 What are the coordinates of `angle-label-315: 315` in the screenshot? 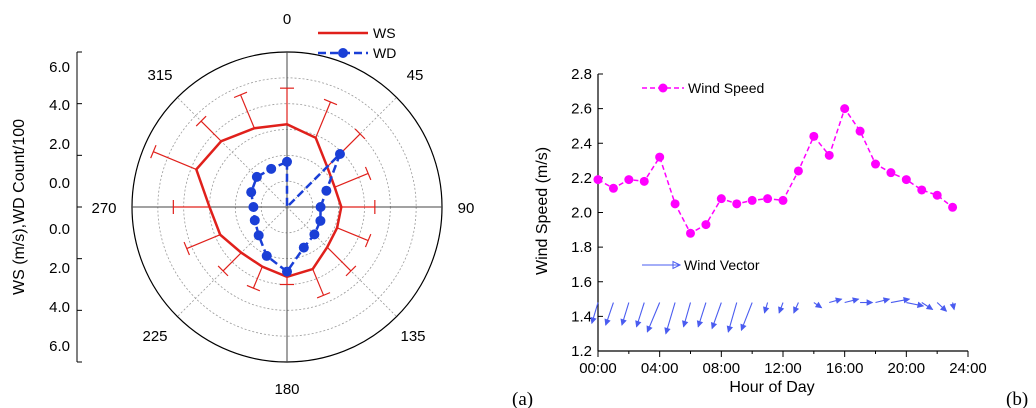 It's located at (159, 75).